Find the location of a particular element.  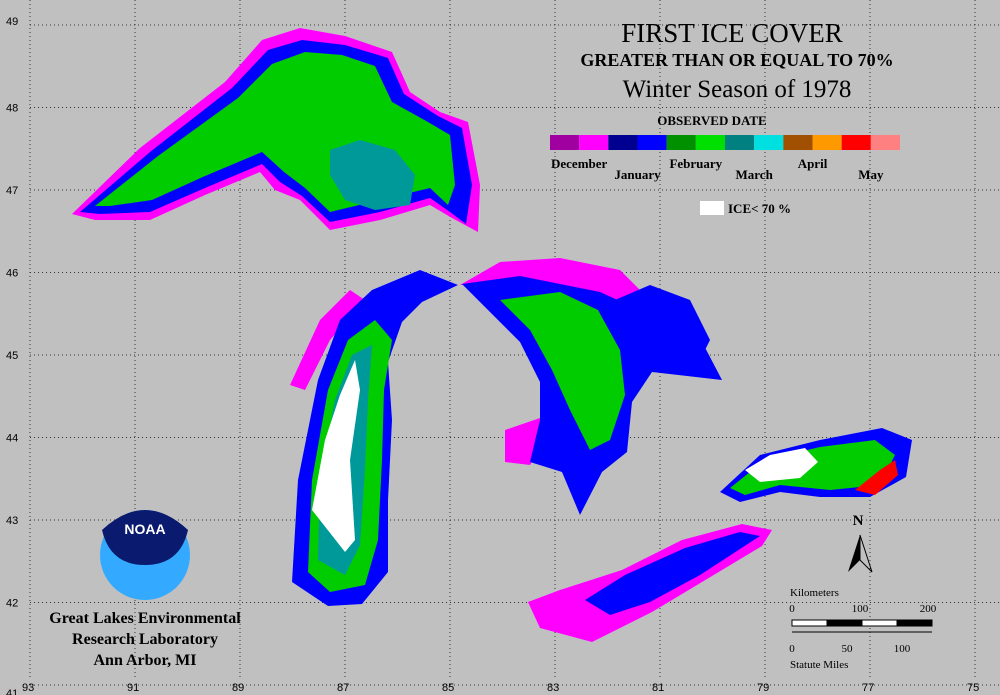

latitude-label: 45 is located at coordinates (12, 356).